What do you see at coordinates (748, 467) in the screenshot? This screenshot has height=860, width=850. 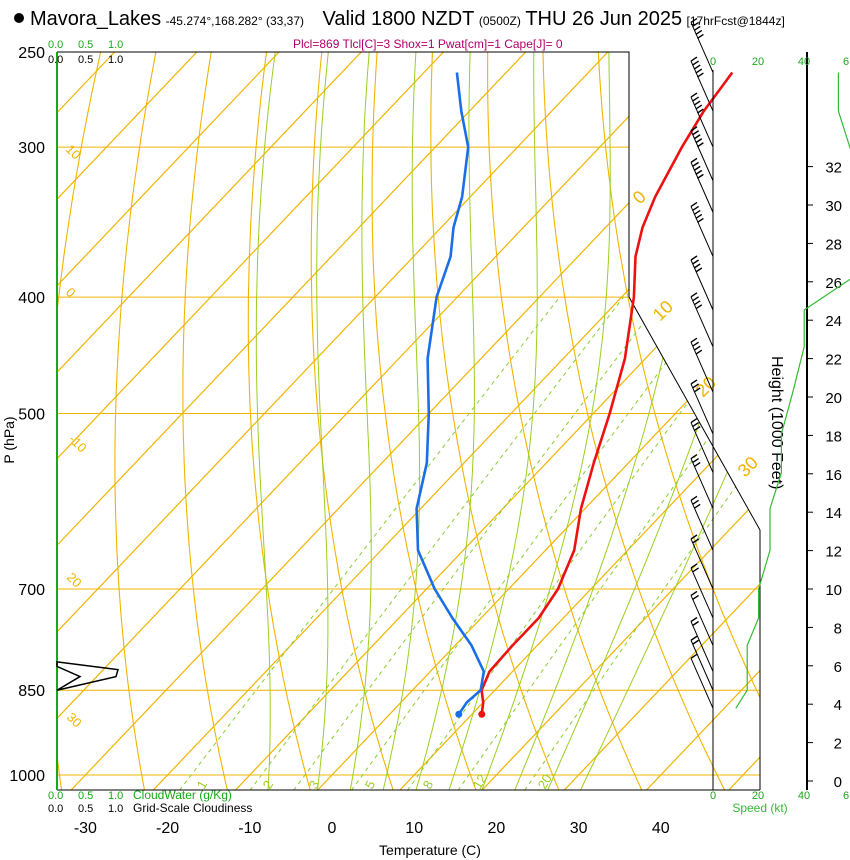 I see `isotherm-label: 30` at bounding box center [748, 467].